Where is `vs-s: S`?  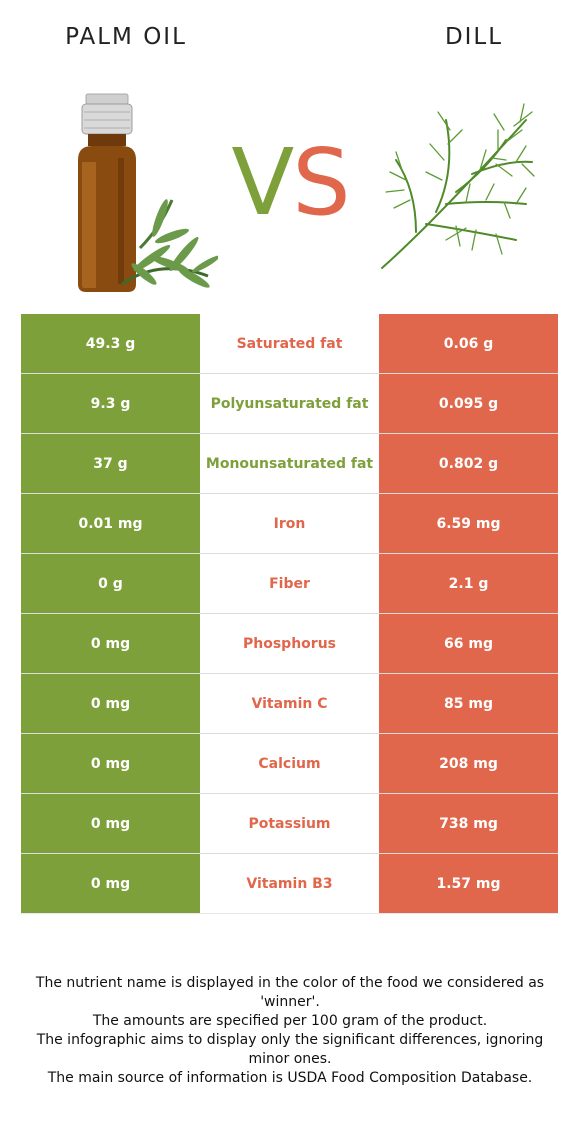 vs-s: S is located at coordinates (321, 182).